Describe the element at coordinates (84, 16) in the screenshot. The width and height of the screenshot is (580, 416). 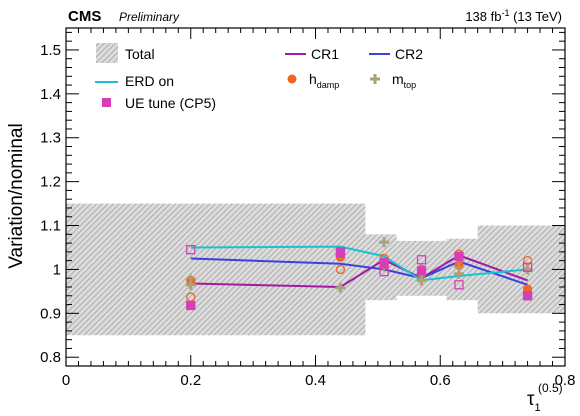
I see `experiment-label: CMS` at that location.